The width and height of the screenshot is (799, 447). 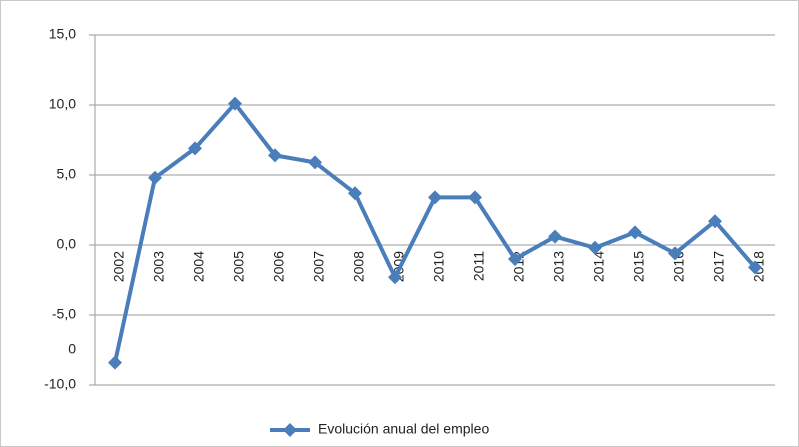 I want to click on legend-marker, so click(x=290, y=430).